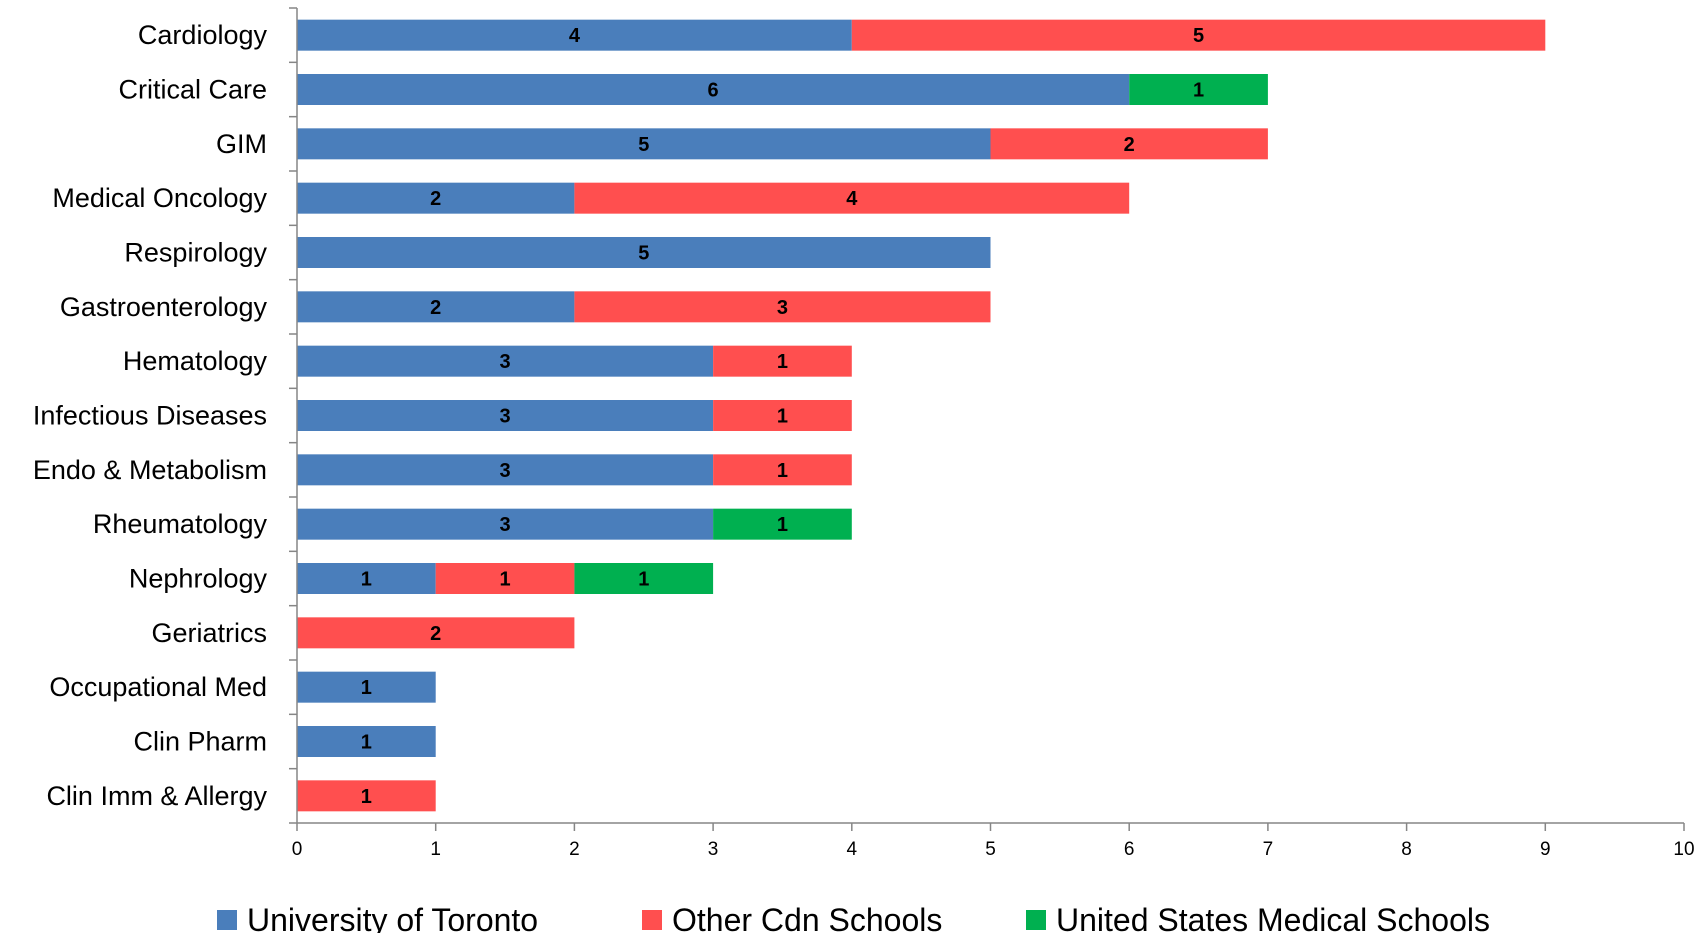 This screenshot has height=933, width=1705. I want to click on x-tick-label: 0, so click(297, 849).